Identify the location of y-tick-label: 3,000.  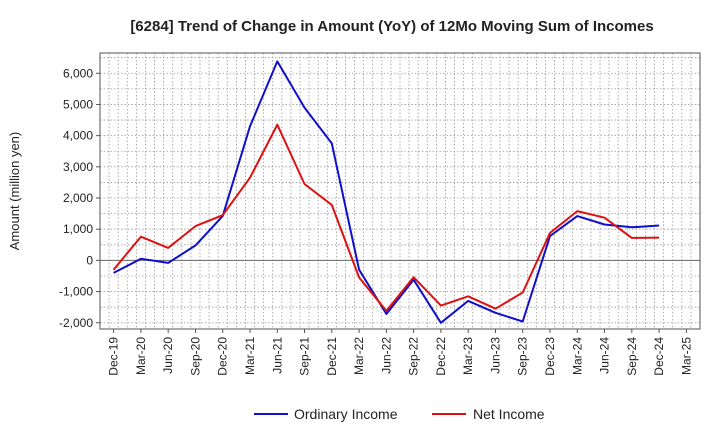
(78, 167).